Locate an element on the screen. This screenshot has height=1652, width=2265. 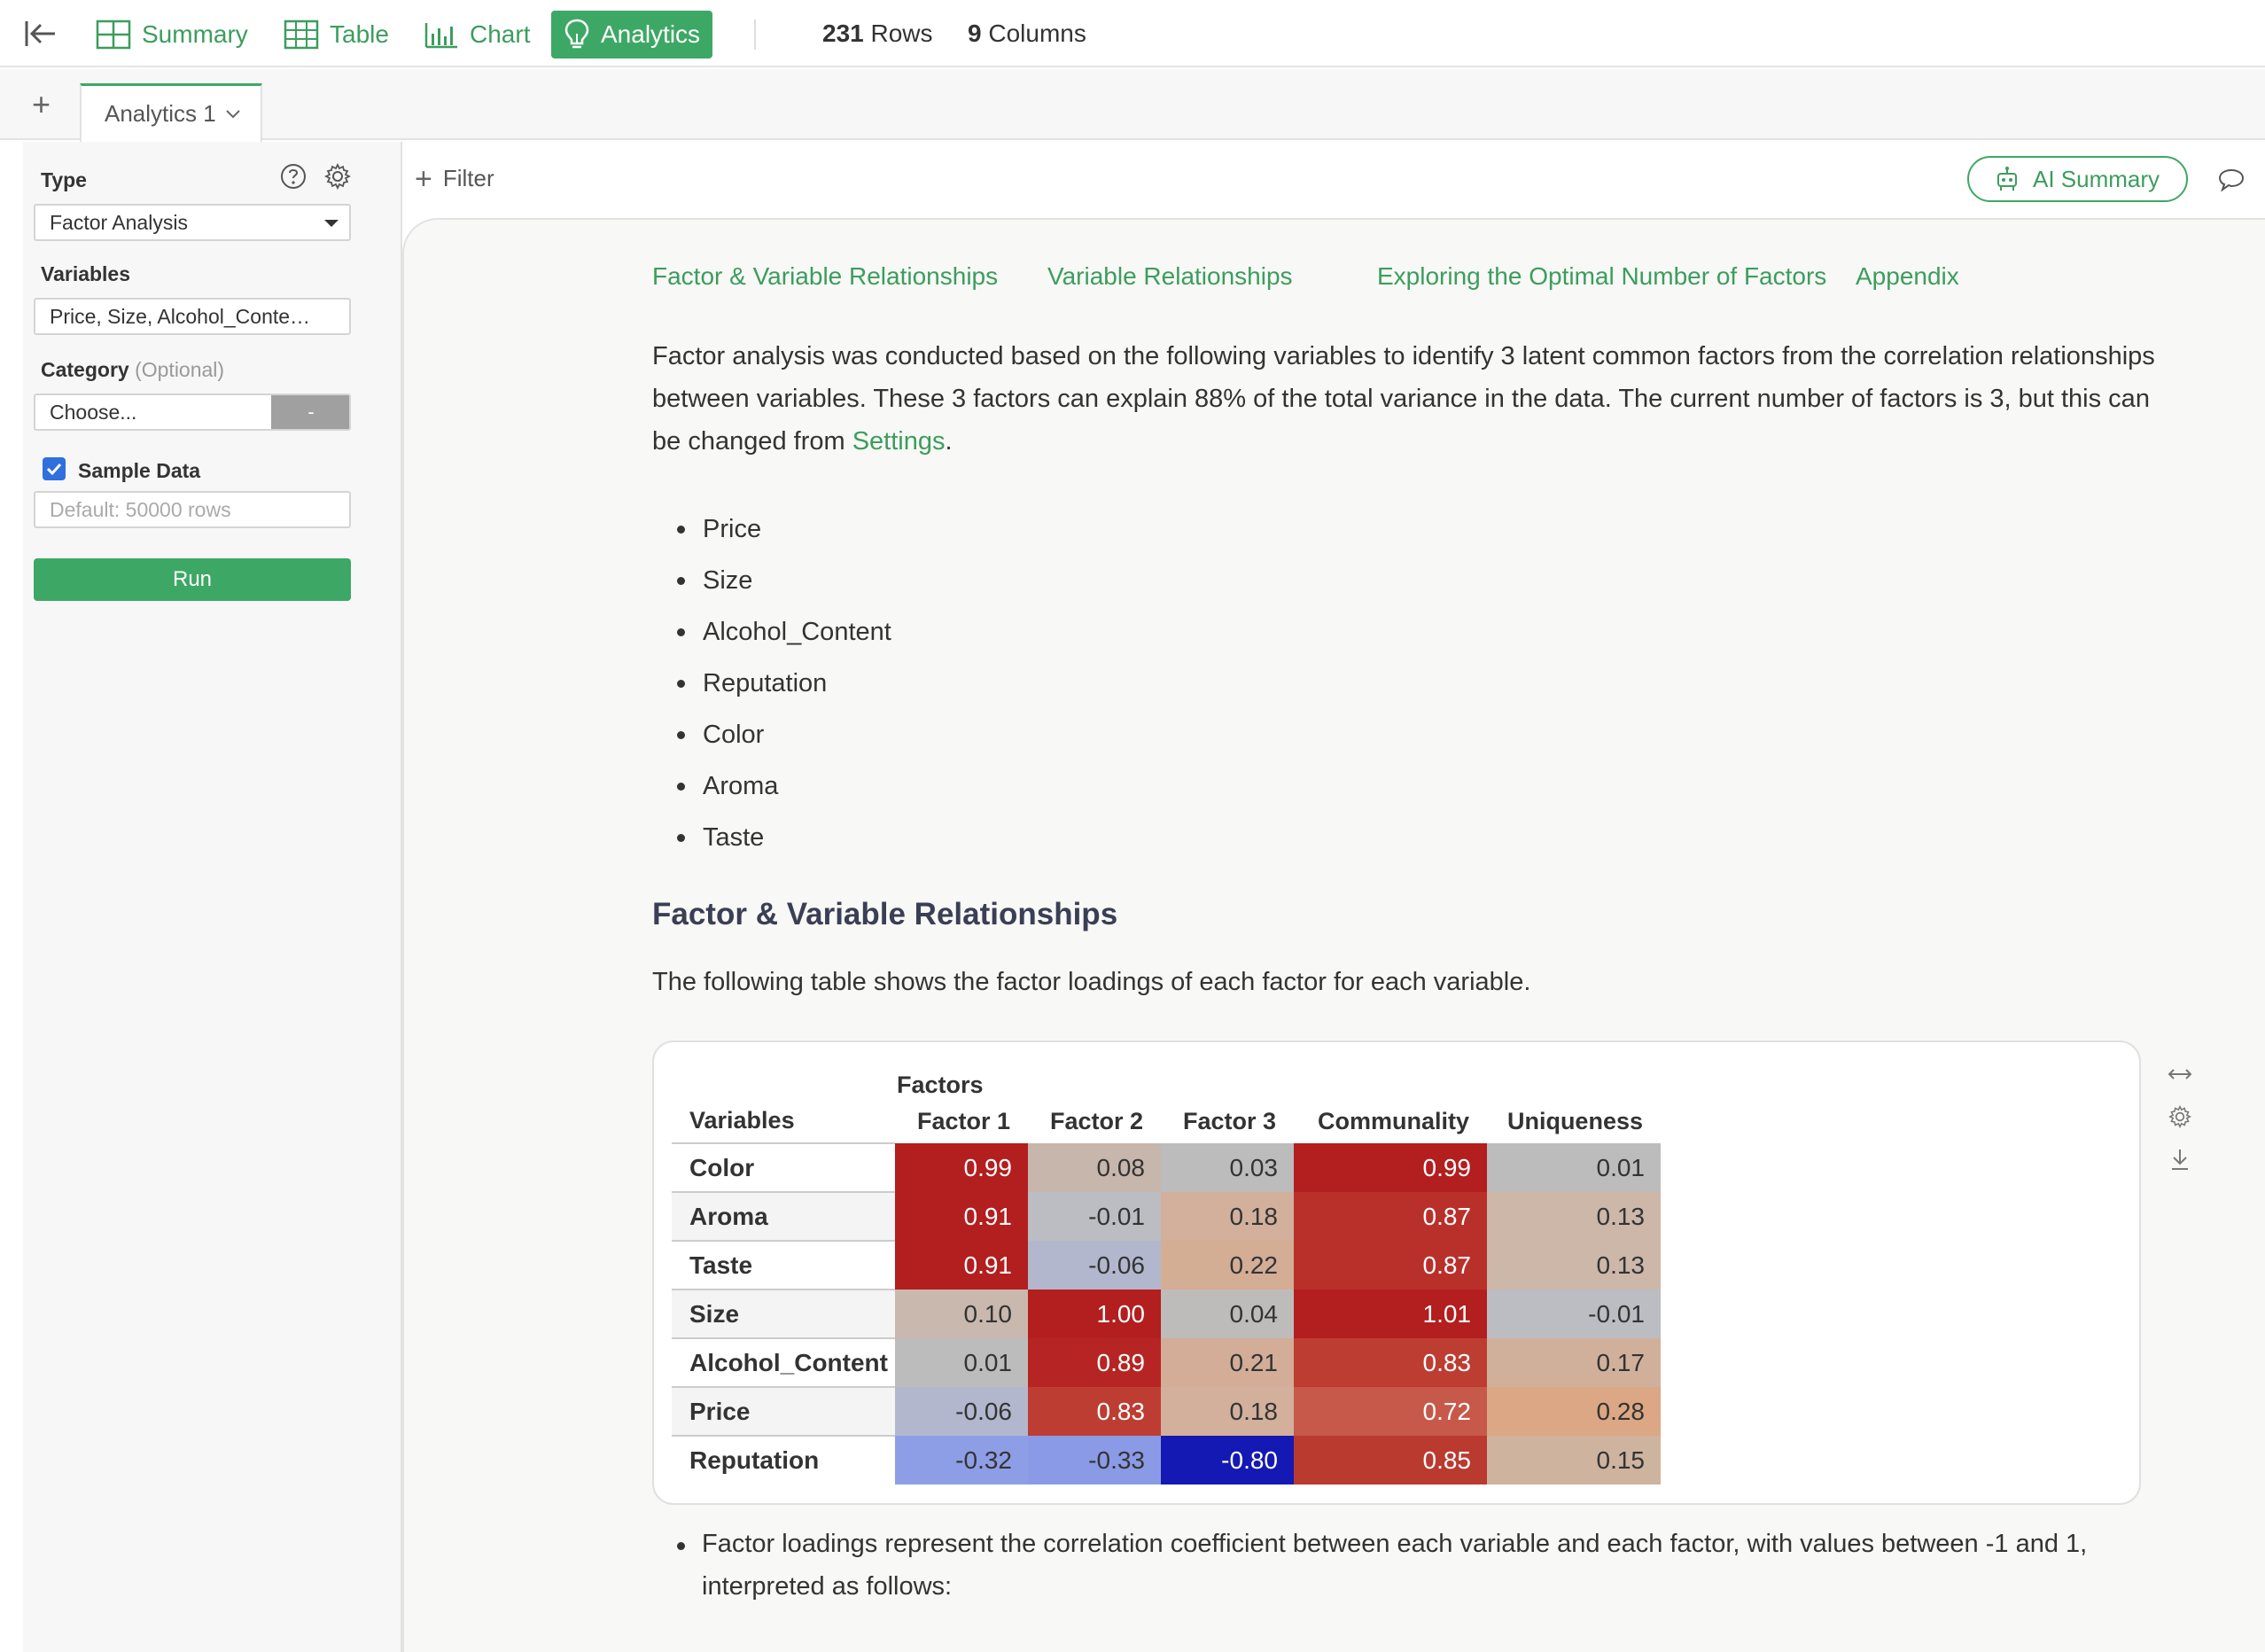
variable-name-cell: Color is located at coordinates (784, 1167).